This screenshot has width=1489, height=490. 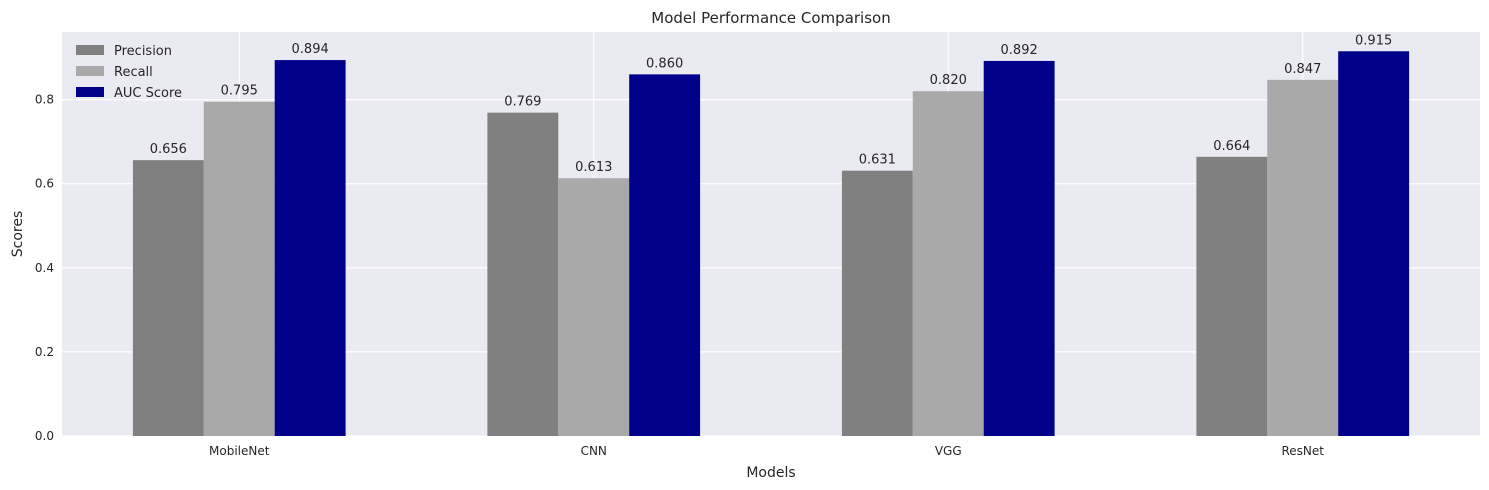 What do you see at coordinates (18, 234) in the screenshot?
I see `y-axis-label: Scores` at bounding box center [18, 234].